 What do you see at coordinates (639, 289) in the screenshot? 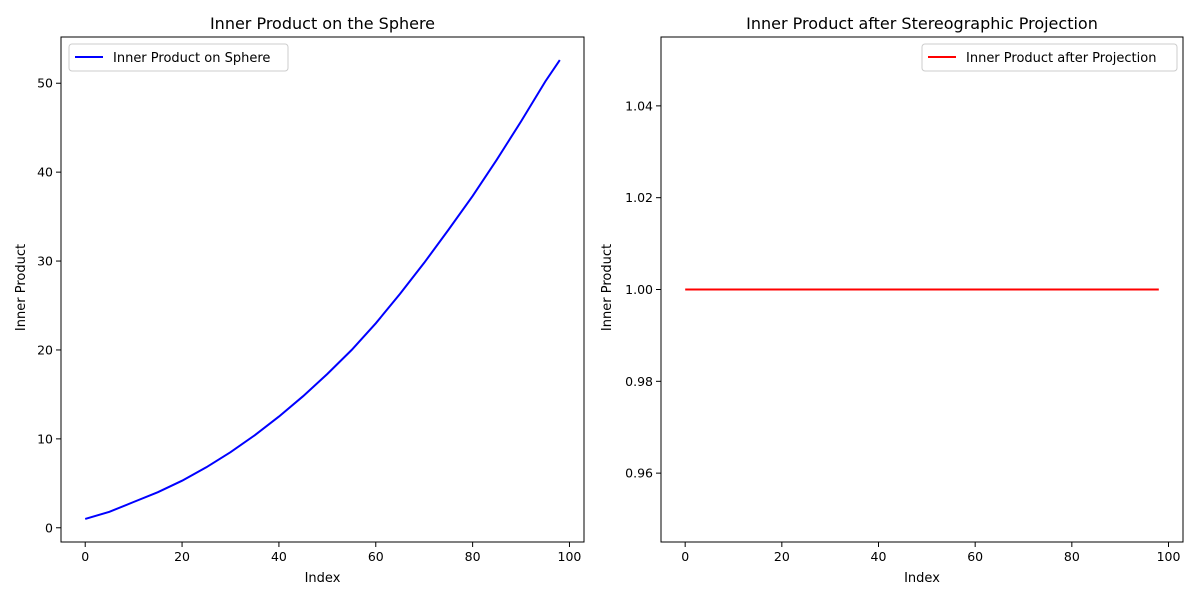
I see `y-tick-label: 1.00` at bounding box center [639, 289].